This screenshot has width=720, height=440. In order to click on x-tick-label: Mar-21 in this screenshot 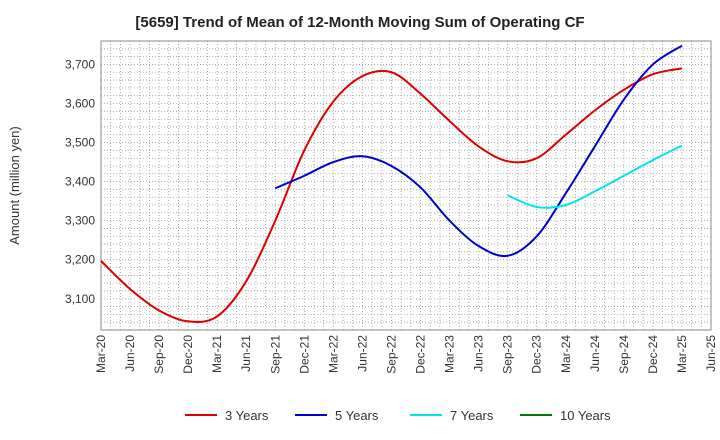, I will do `click(217, 354)`.